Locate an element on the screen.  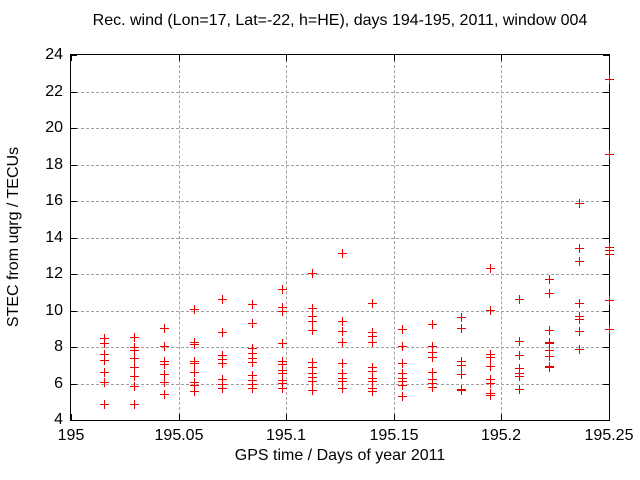
x-tick-label: 195.05 is located at coordinates (179, 435).